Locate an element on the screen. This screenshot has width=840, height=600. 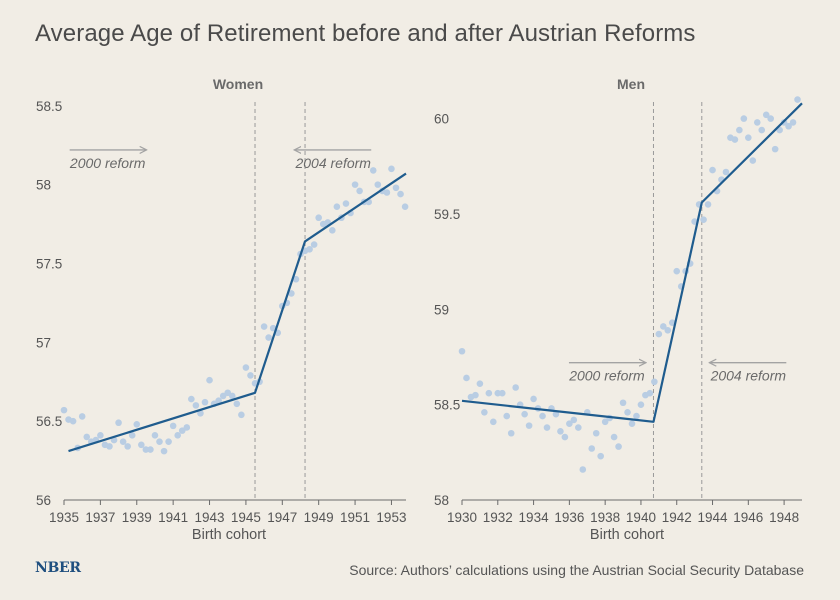
y-tick-label: 56.5 is located at coordinates (49, 421).